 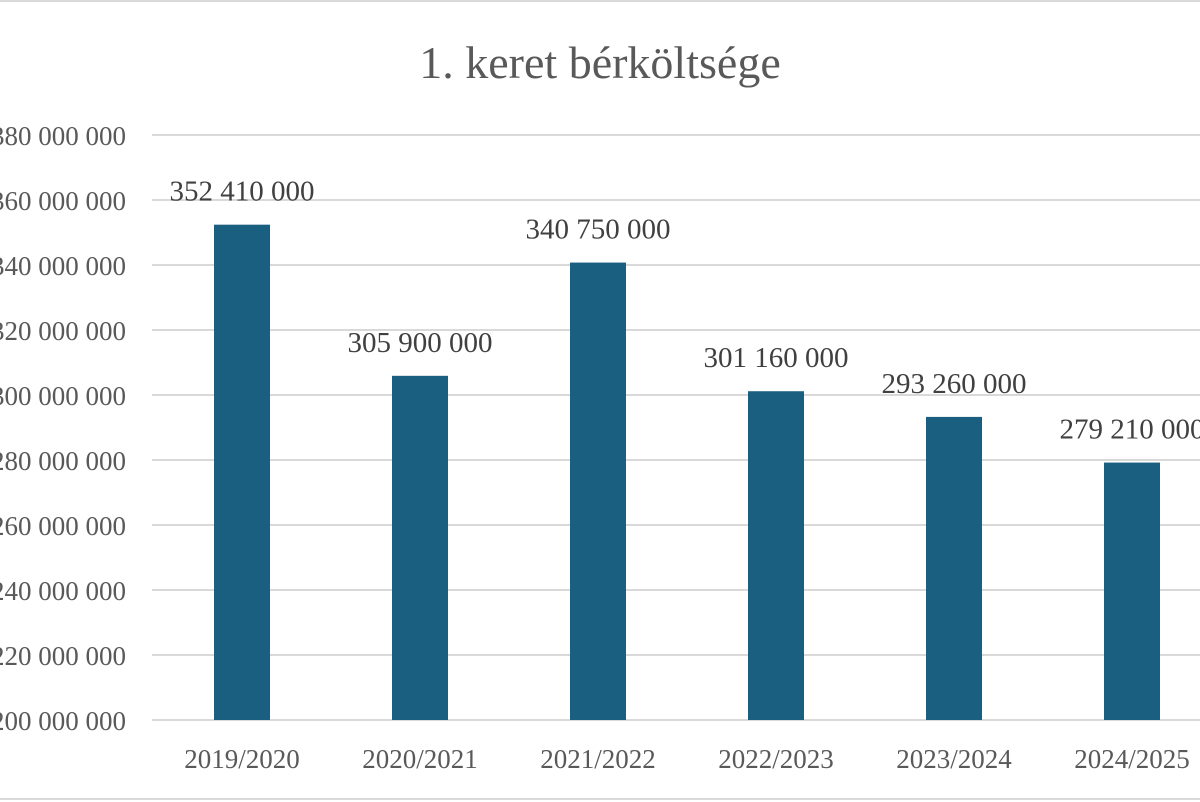 I want to click on y-tick-label: 300 000 000, so click(x=63, y=396).